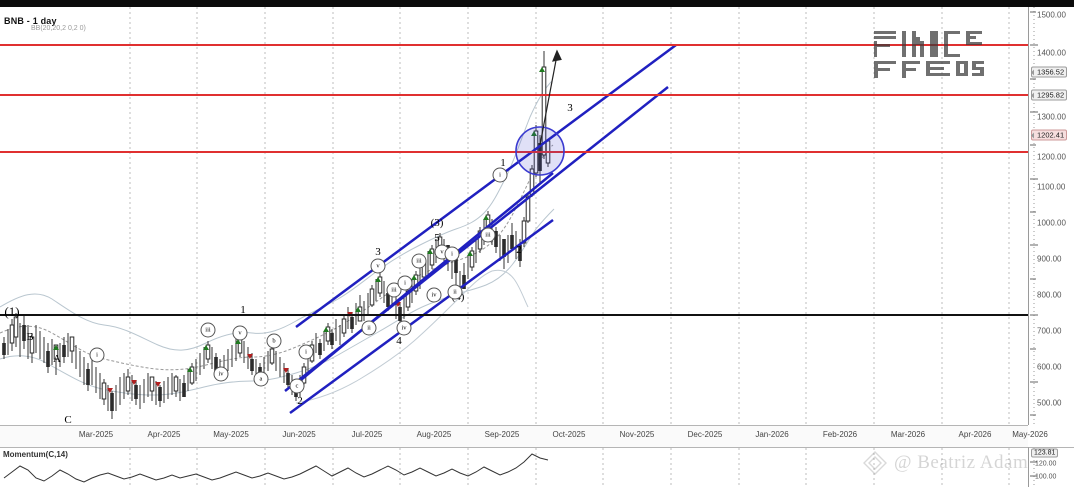 This screenshot has width=1074, height=487. I want to click on bollinger-indicator-label: BB(20,20,2 0,2 0), so click(58, 28).